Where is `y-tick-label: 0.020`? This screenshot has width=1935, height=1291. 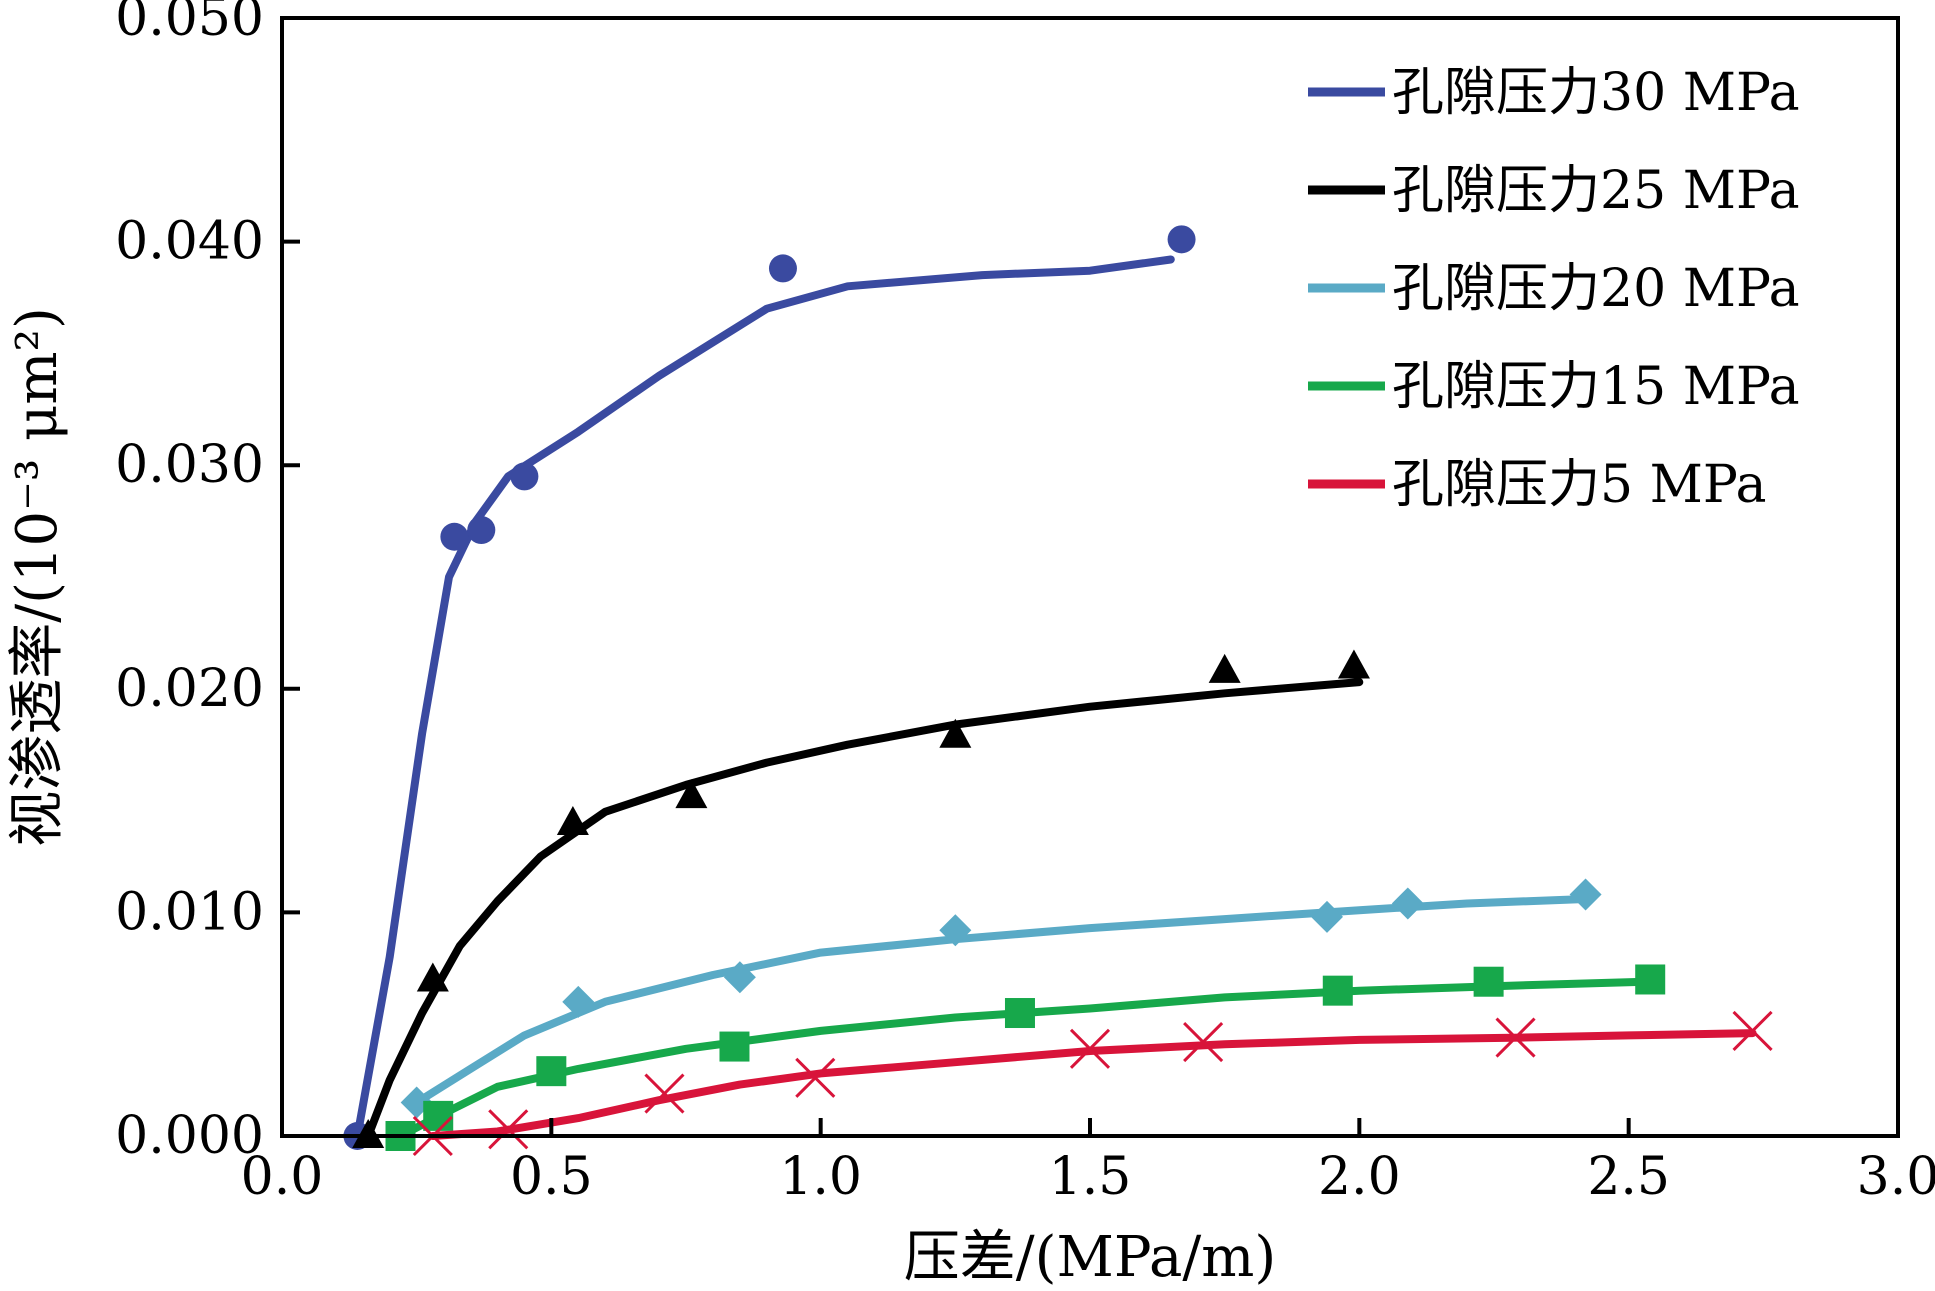
y-tick-label: 0.020 is located at coordinates (189, 689).